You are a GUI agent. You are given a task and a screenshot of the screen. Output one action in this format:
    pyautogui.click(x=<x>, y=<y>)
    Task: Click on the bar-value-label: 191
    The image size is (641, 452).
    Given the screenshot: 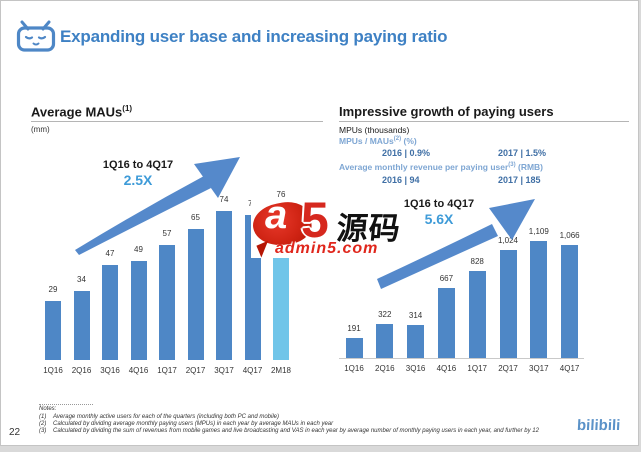 What is the action you would take?
    pyautogui.click(x=354, y=328)
    